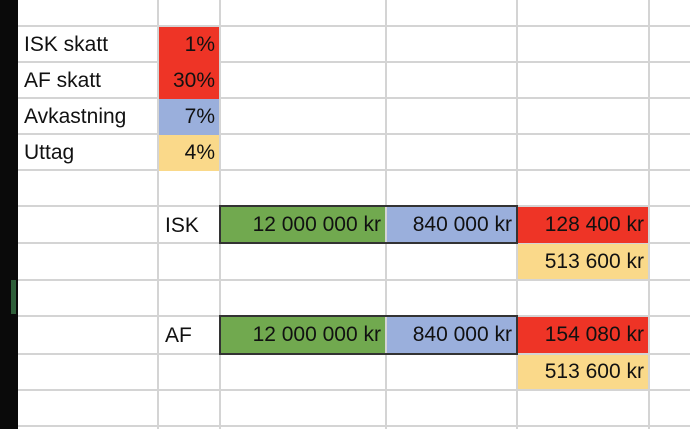 The image size is (690, 429). What do you see at coordinates (49, 152) in the screenshot?
I see `param-label-withdrawal: Uttag` at bounding box center [49, 152].